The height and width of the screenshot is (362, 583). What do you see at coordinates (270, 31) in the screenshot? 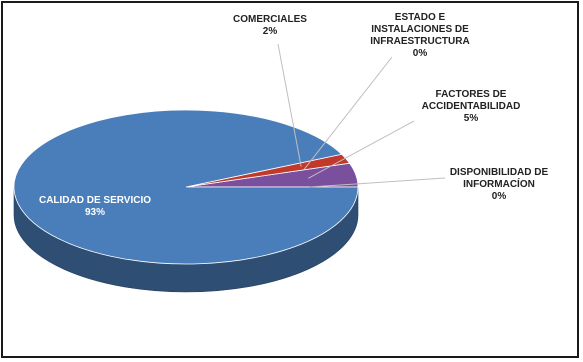
I see `value-label-1: 2%` at bounding box center [270, 31].